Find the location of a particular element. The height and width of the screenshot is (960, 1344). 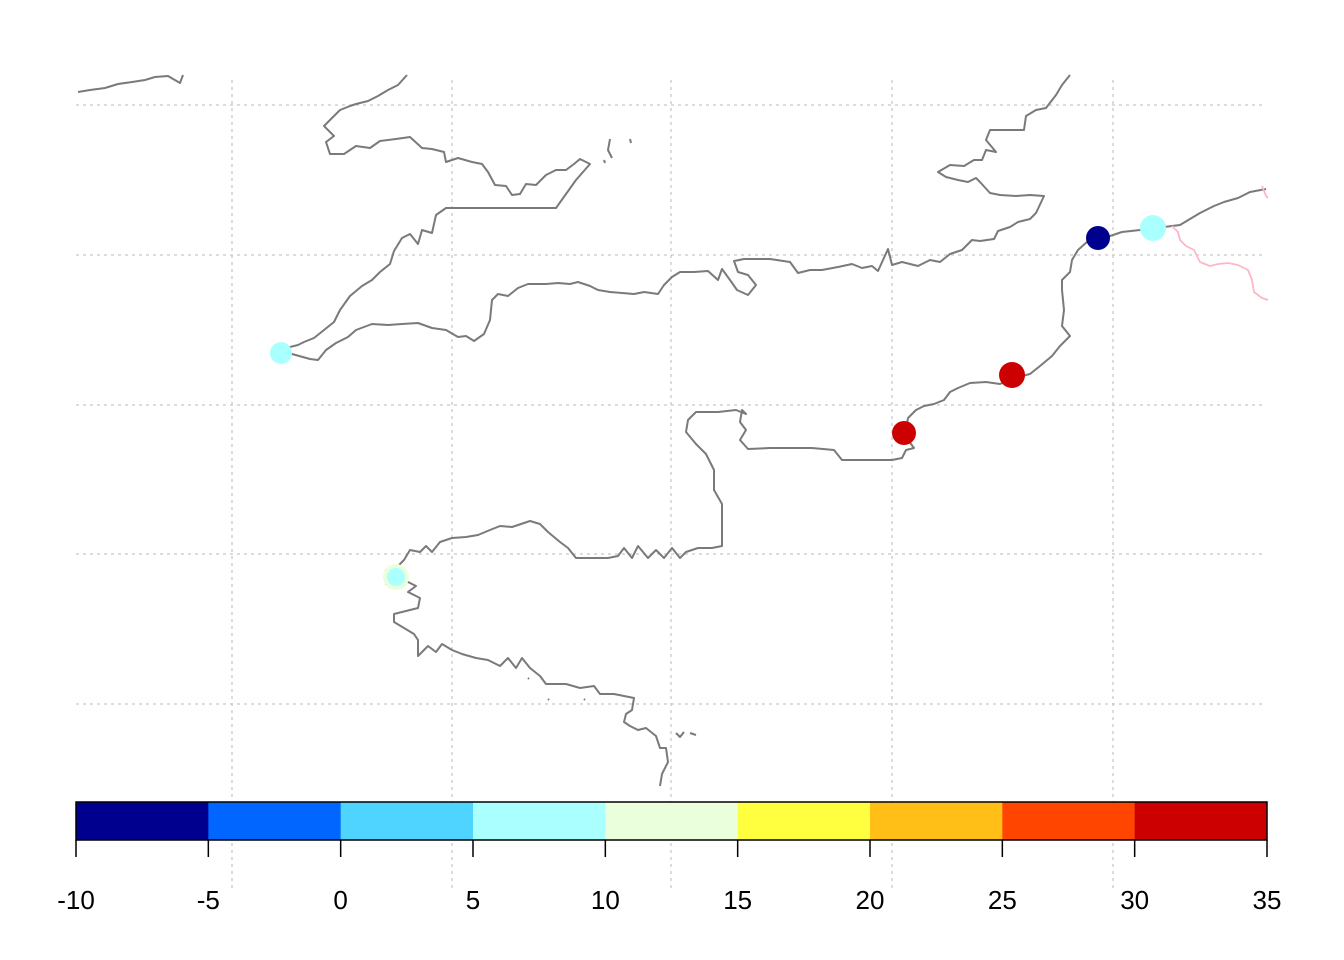

colorbar-tick-label: 30 is located at coordinates (1134, 900).